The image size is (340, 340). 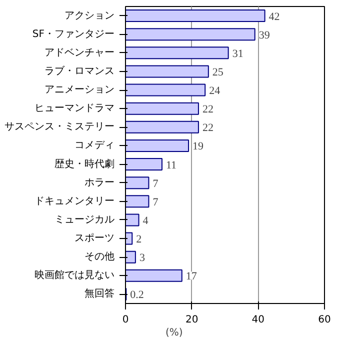 What do you see at coordinates (139, 240) in the screenshot?
I see `data-label: 2` at bounding box center [139, 240].